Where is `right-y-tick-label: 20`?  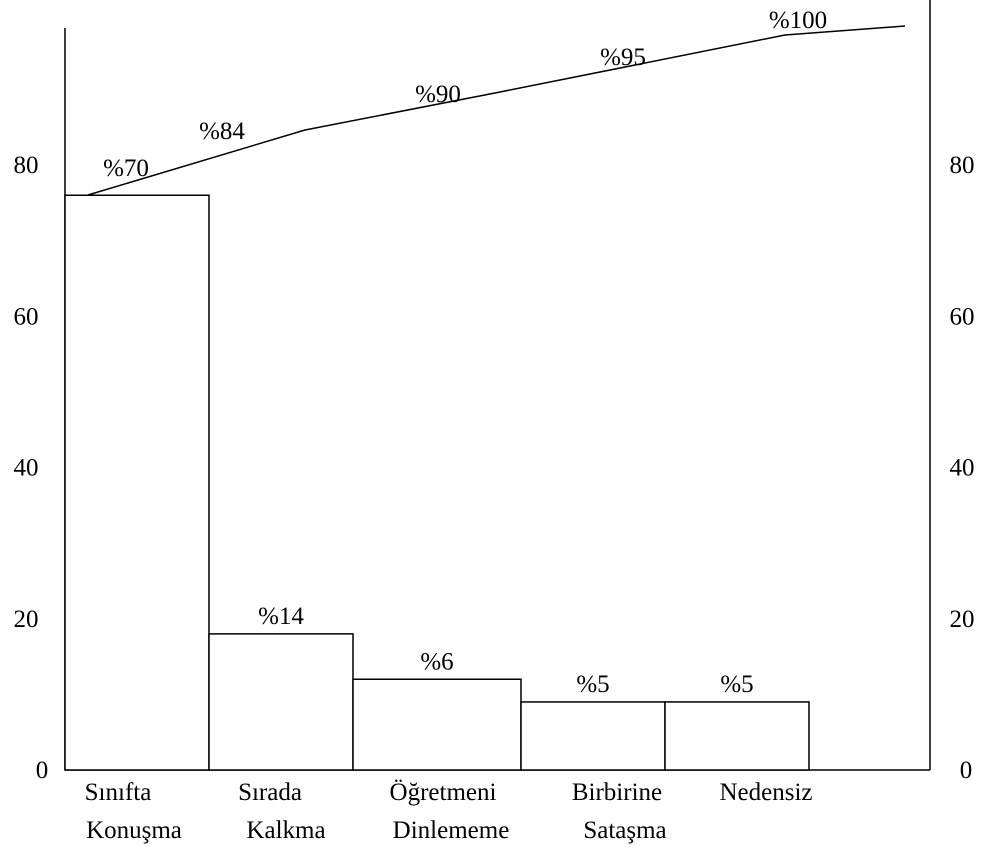
right-y-tick-label: 20 is located at coordinates (962, 619).